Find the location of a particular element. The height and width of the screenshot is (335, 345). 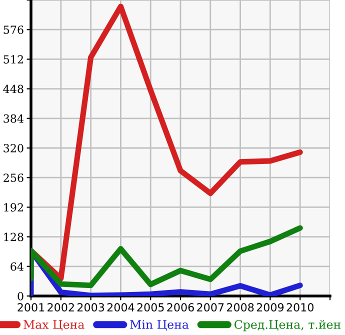

legend-label: Min Цена is located at coordinates (159, 325).